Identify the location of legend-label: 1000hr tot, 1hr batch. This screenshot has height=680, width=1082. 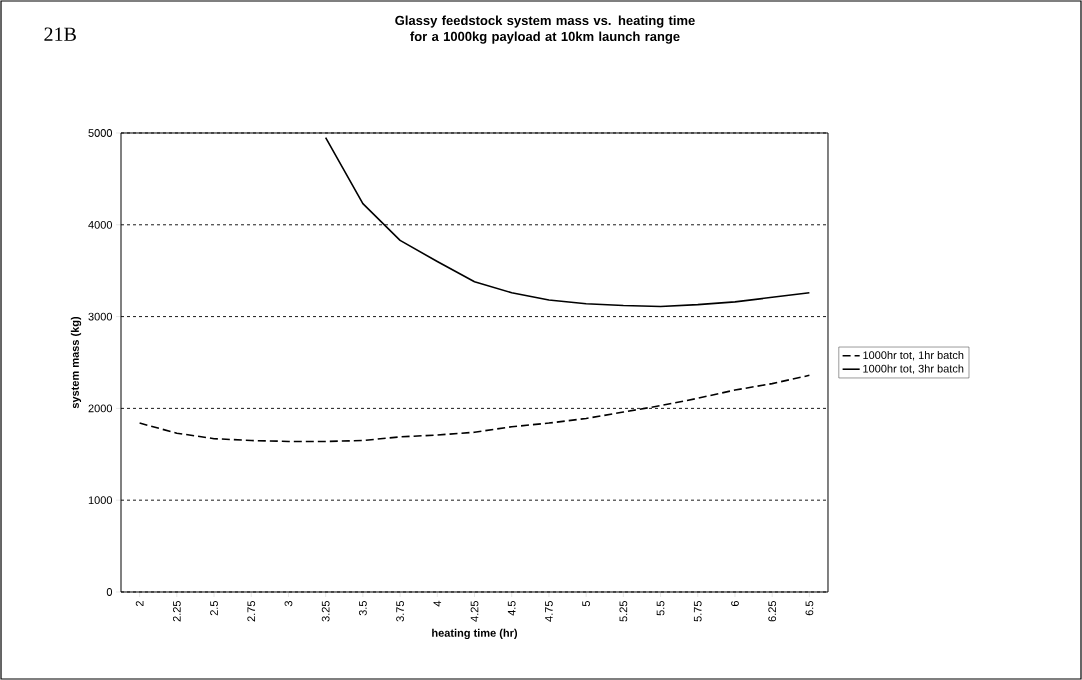
(913, 356).